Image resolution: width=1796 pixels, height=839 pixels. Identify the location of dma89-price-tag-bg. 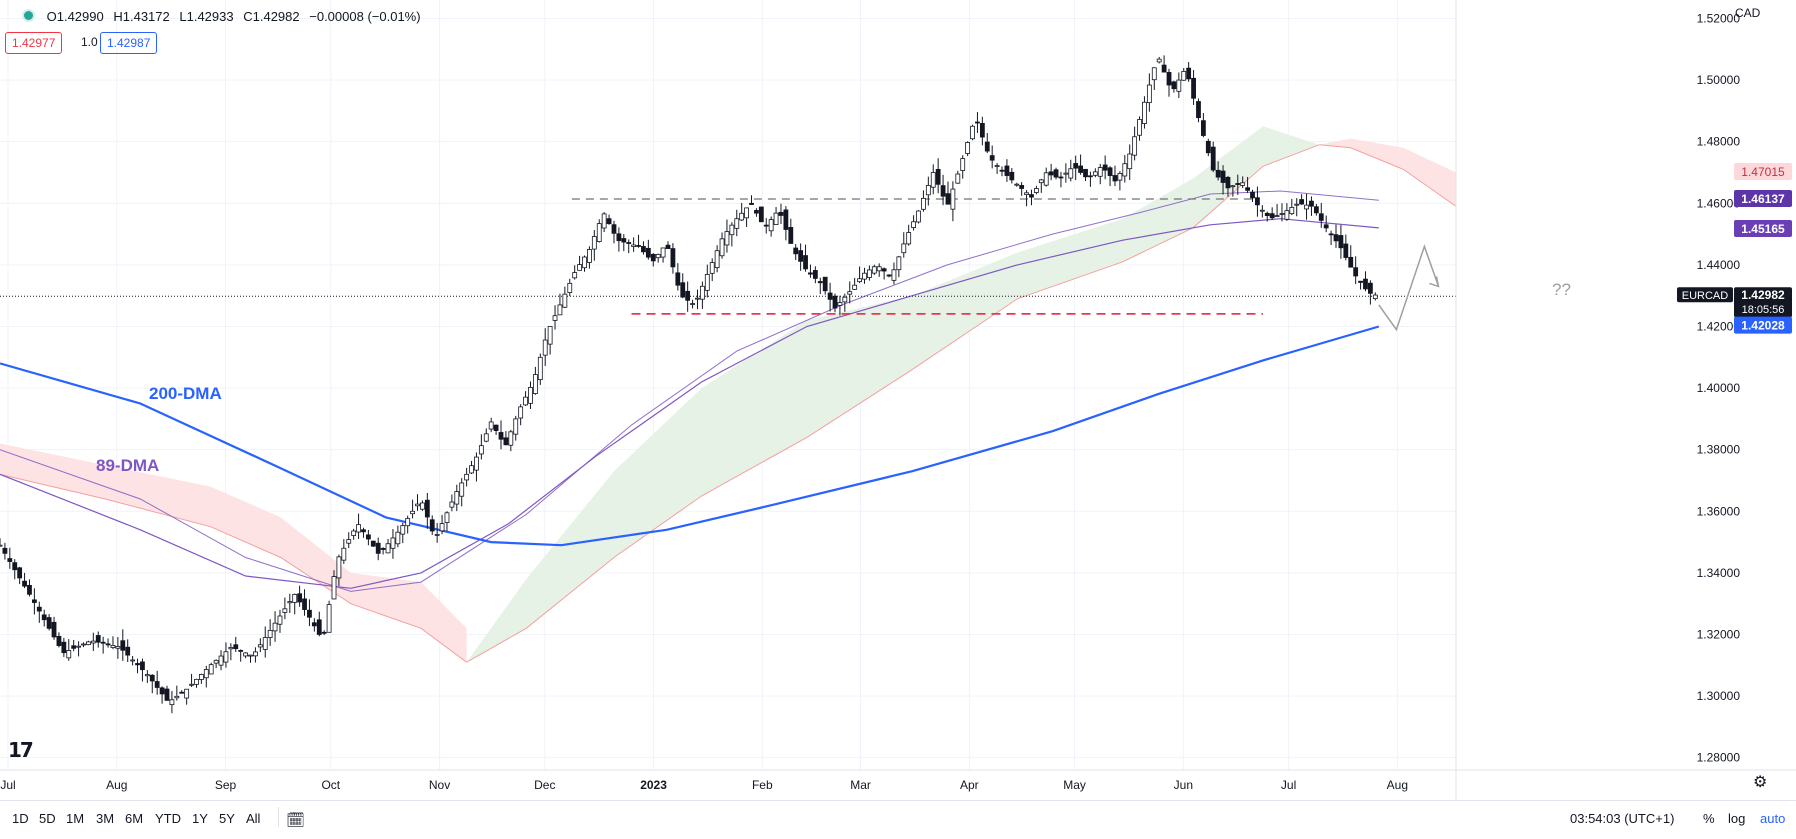
(1763, 228).